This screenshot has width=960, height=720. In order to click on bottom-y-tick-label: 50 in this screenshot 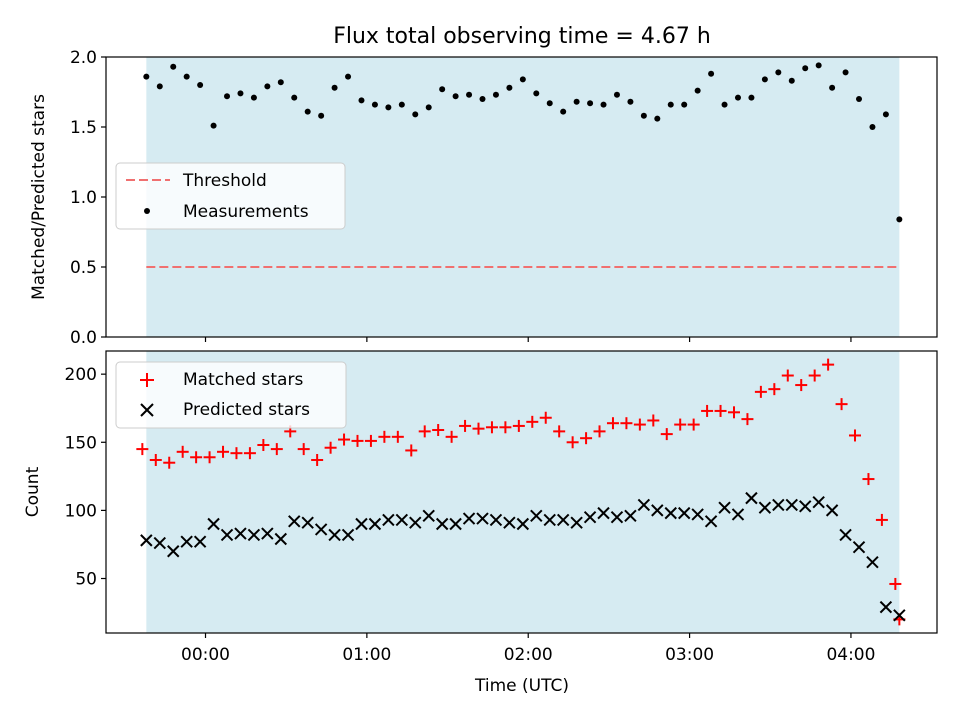, I will do `click(86, 580)`.